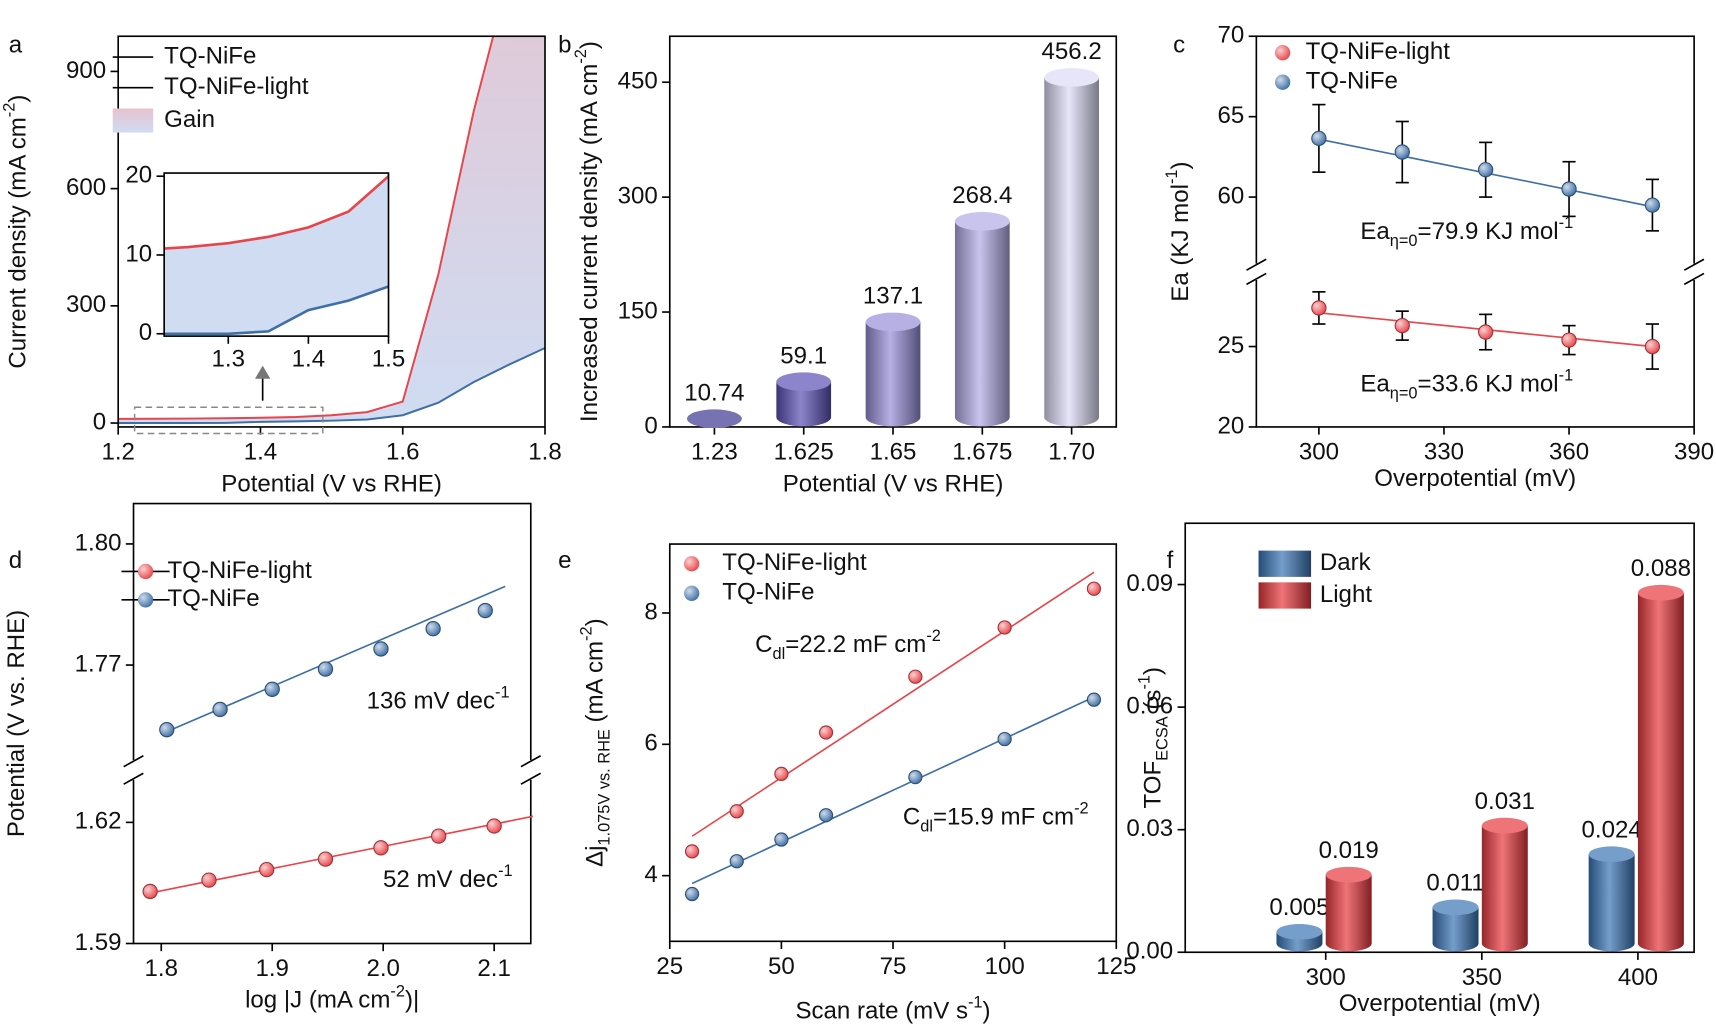  I want to click on x-tick-label: 1.3, so click(228, 359).